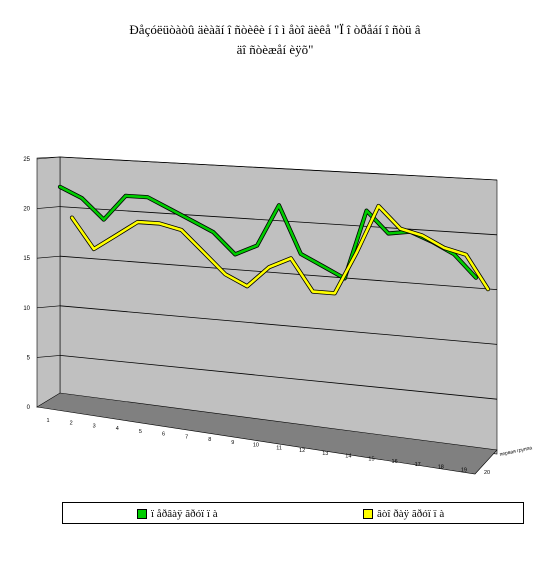  What do you see at coordinates (487, 473) in the screenshot?
I see `x-tick-label: 20` at bounding box center [487, 473].